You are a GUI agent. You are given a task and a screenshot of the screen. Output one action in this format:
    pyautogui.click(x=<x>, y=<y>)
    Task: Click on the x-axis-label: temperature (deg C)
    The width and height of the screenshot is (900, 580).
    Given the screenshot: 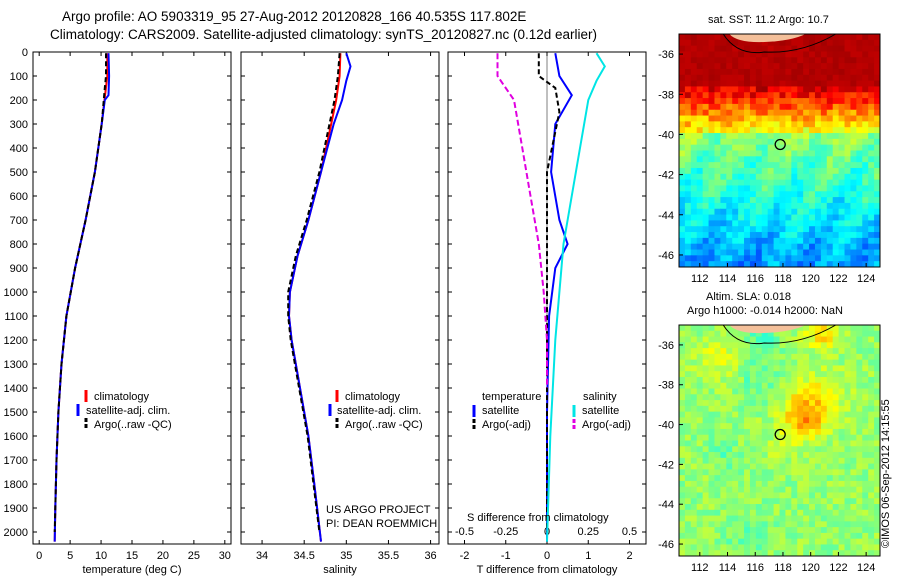 What is the action you would take?
    pyautogui.click(x=131, y=570)
    